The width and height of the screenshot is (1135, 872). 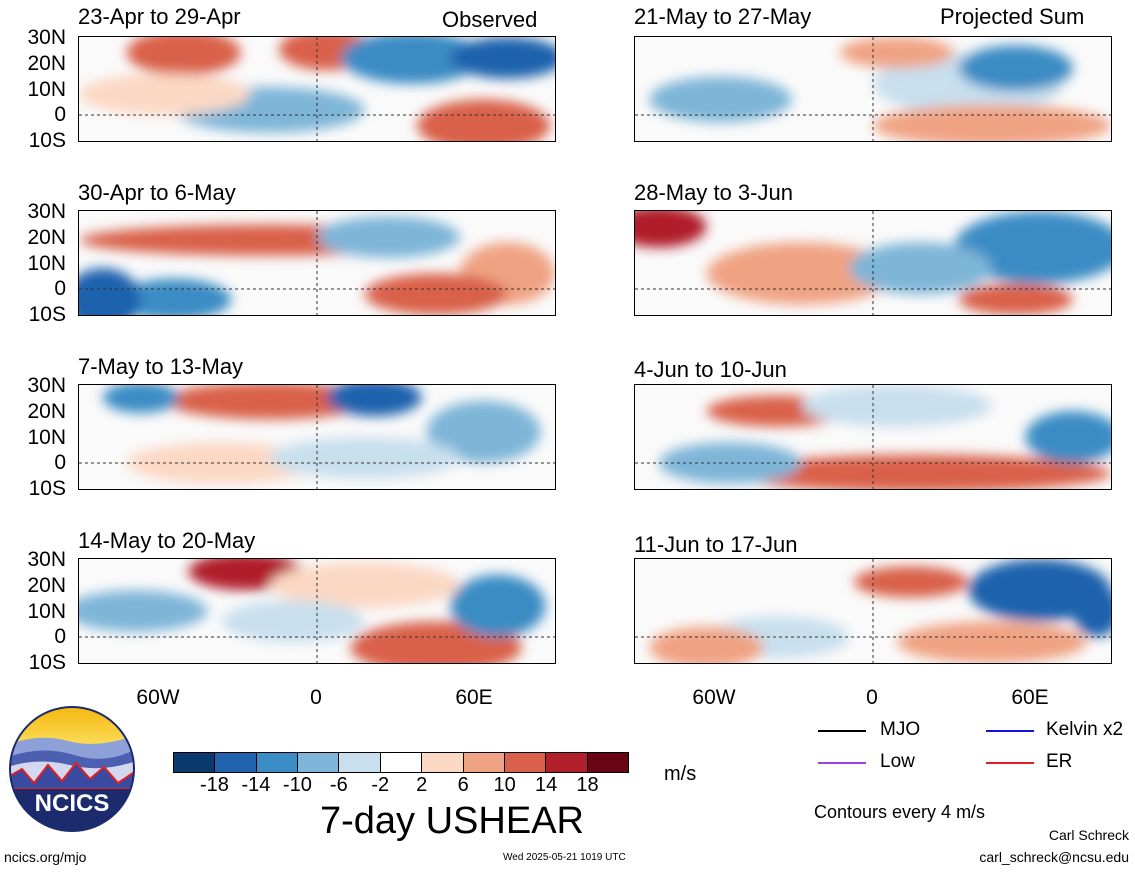 I want to click on projected-sum-label: Projected Sum, so click(x=1012, y=16).